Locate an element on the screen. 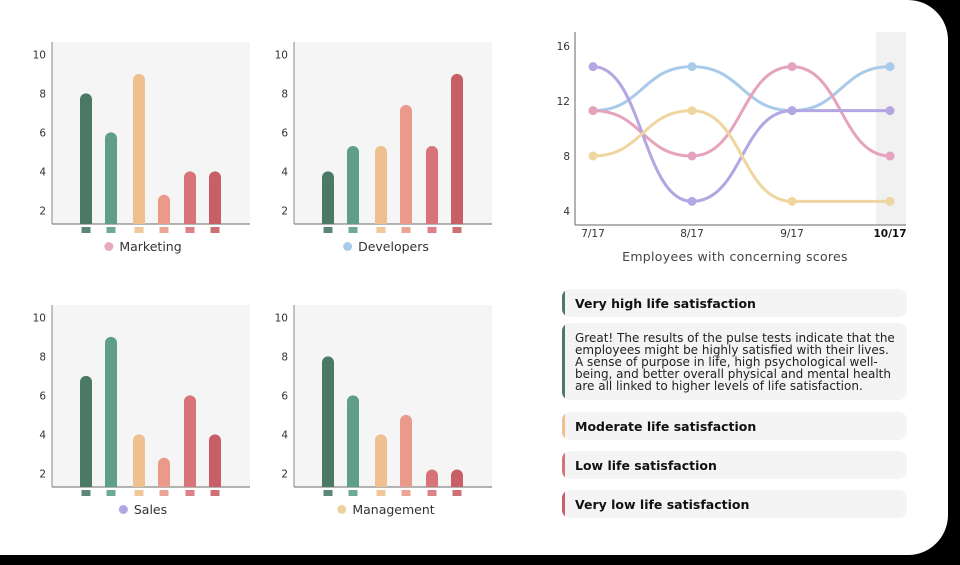 This screenshot has height=565, width=960. legend-label: Developers is located at coordinates (393, 246).